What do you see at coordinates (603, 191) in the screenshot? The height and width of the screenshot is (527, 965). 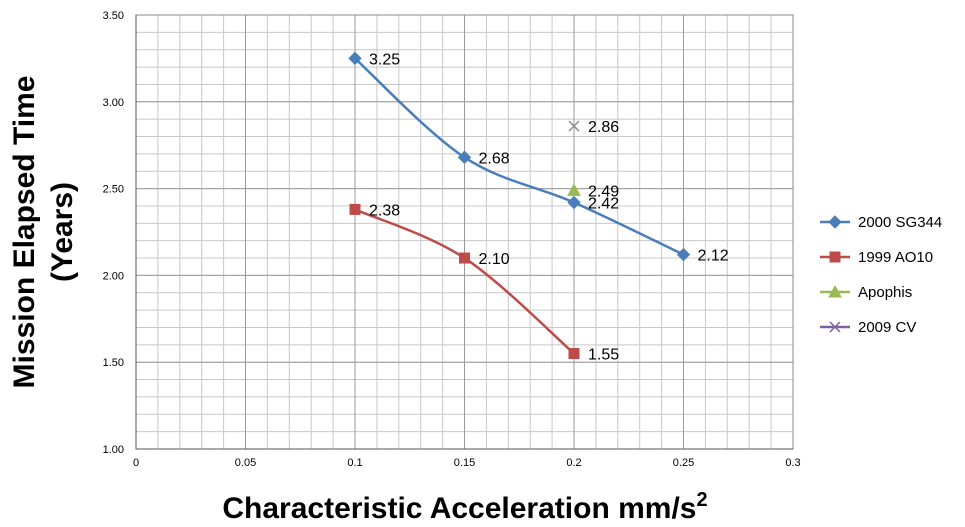 I see `data-label: 2.49` at bounding box center [603, 191].